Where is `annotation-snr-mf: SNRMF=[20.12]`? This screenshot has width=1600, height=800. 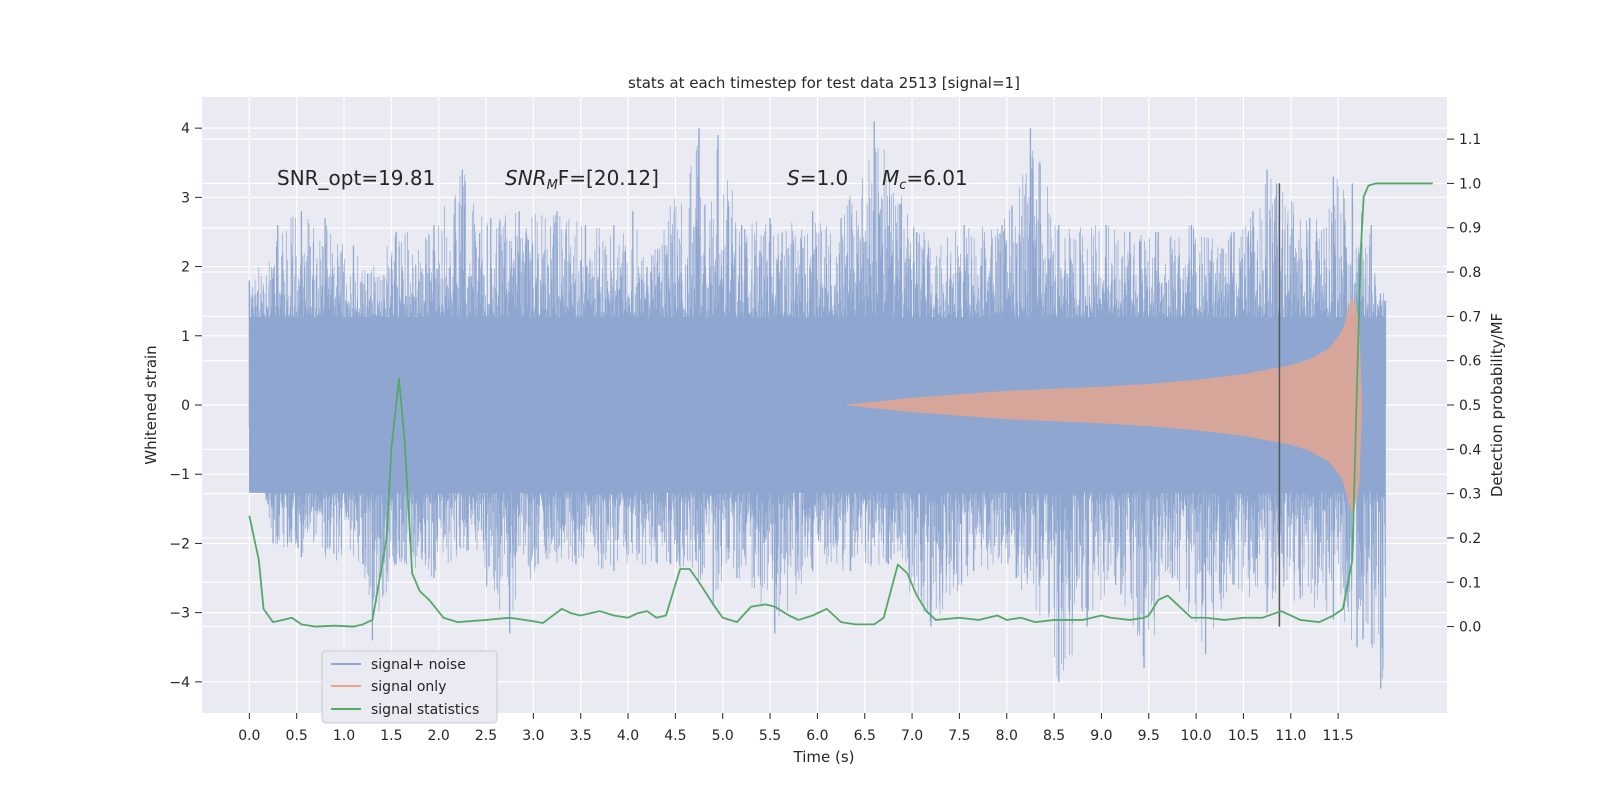
annotation-snr-mf: SNRMF=[20.12] is located at coordinates (582, 179).